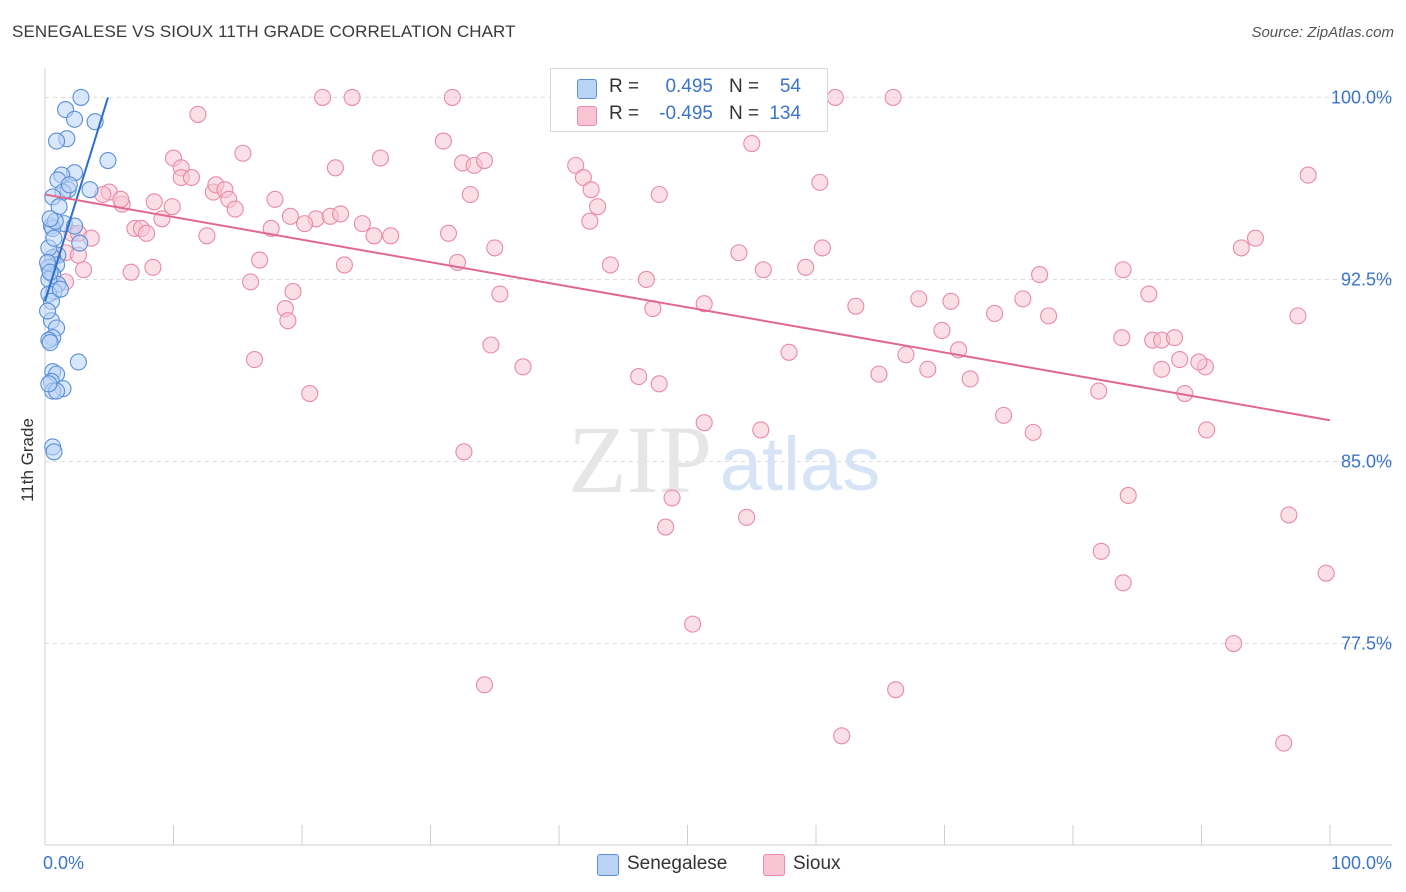 The height and width of the screenshot is (892, 1406). I want to click on y-axis-title: 11th Grade, so click(27, 460).